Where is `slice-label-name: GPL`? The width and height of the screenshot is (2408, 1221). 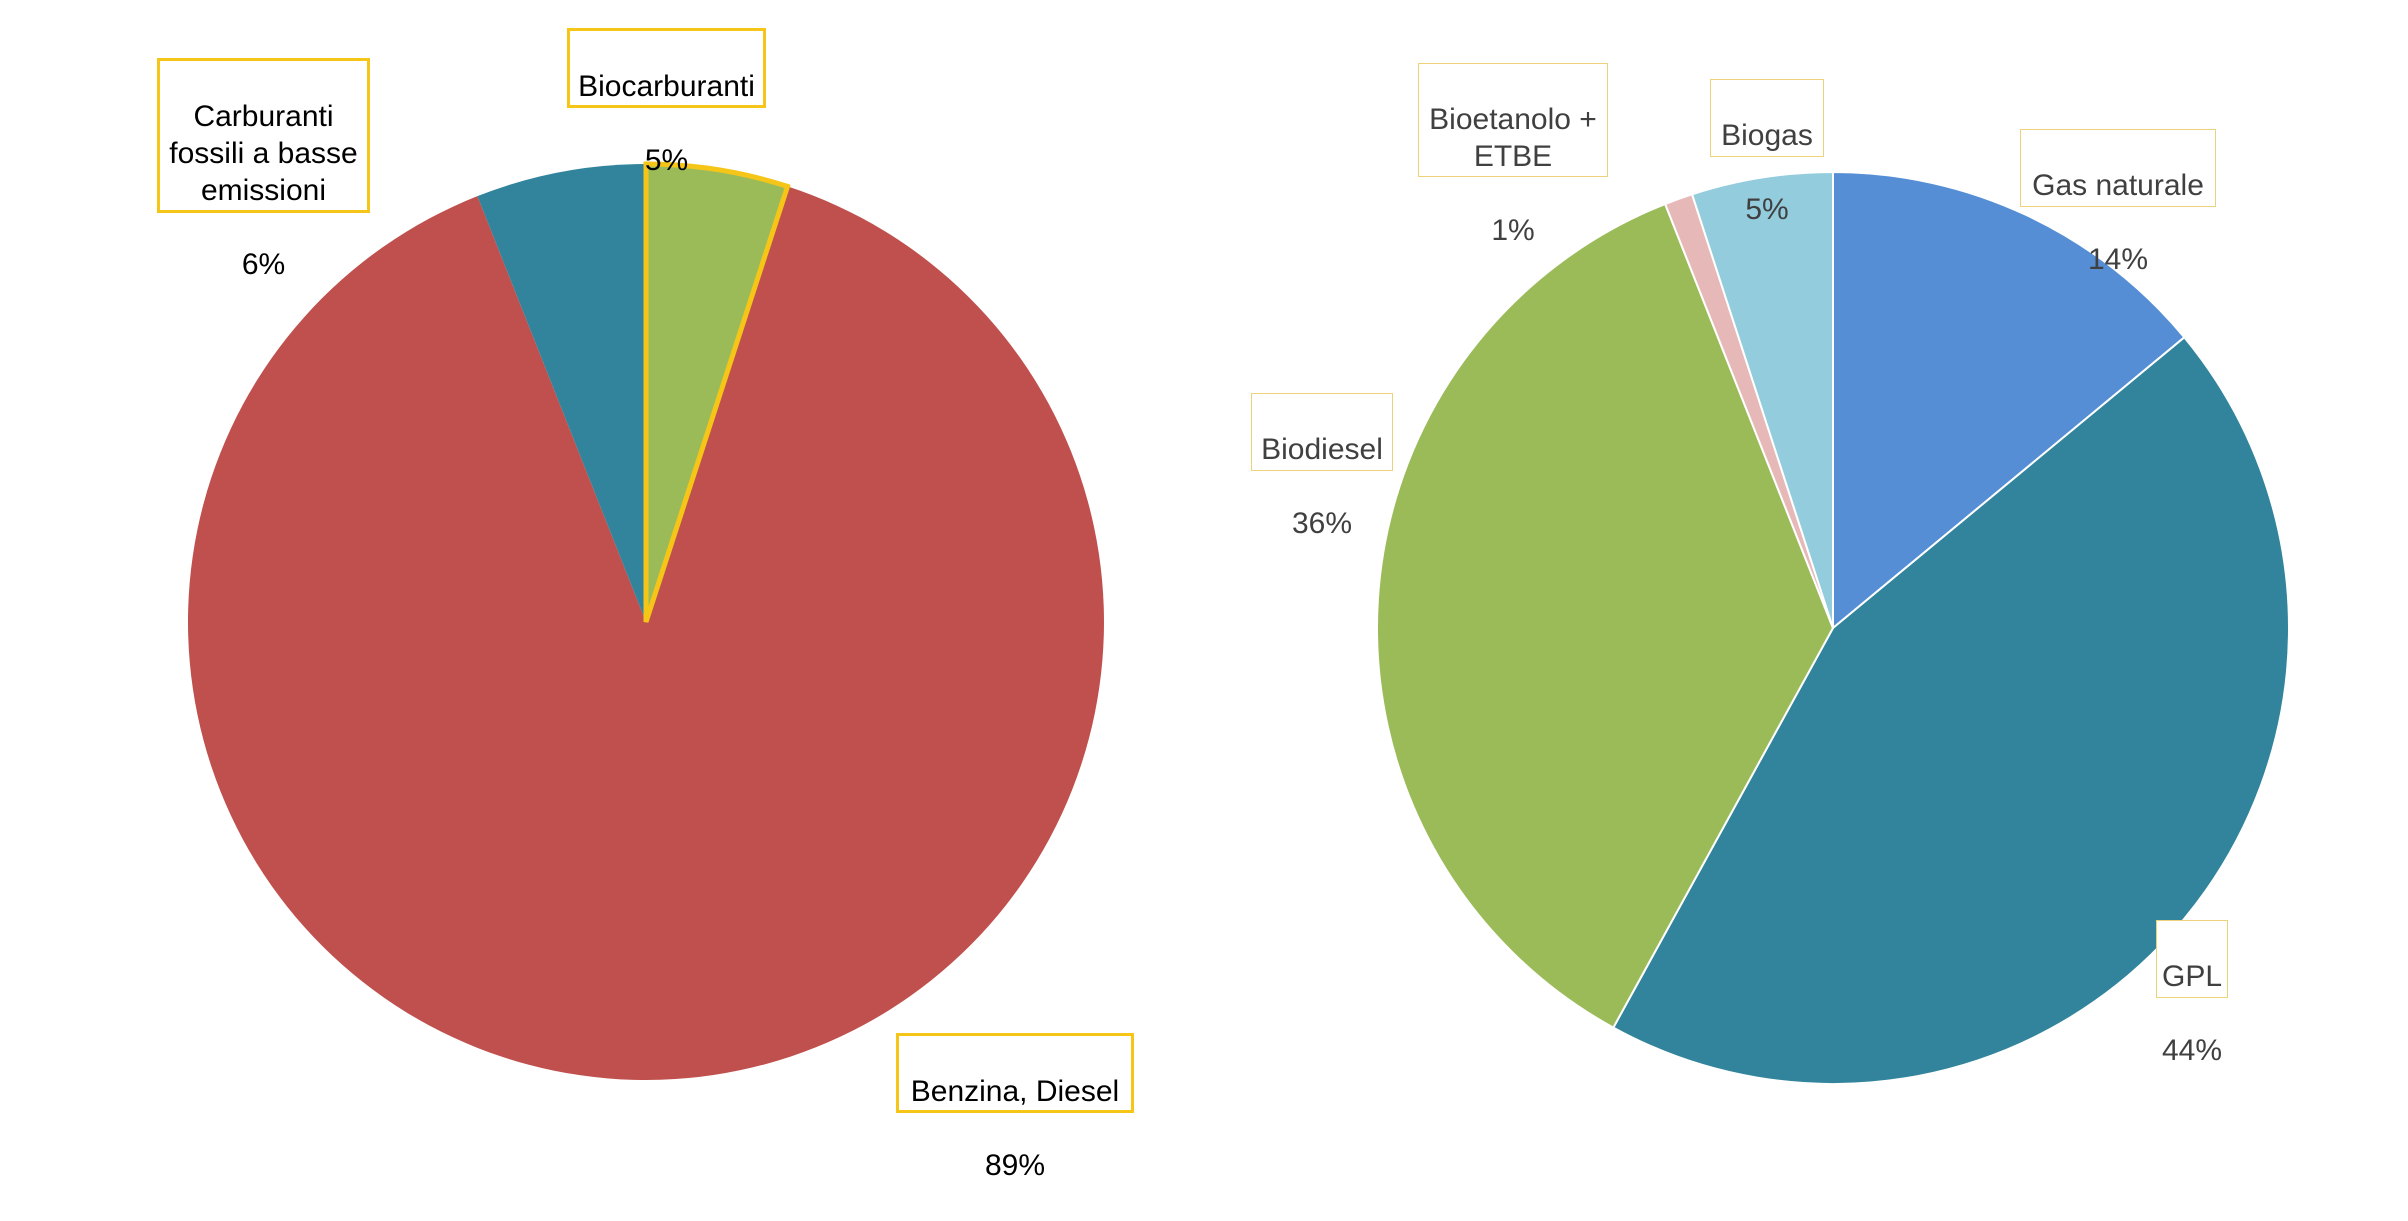
slice-label-name: GPL is located at coordinates (2192, 976).